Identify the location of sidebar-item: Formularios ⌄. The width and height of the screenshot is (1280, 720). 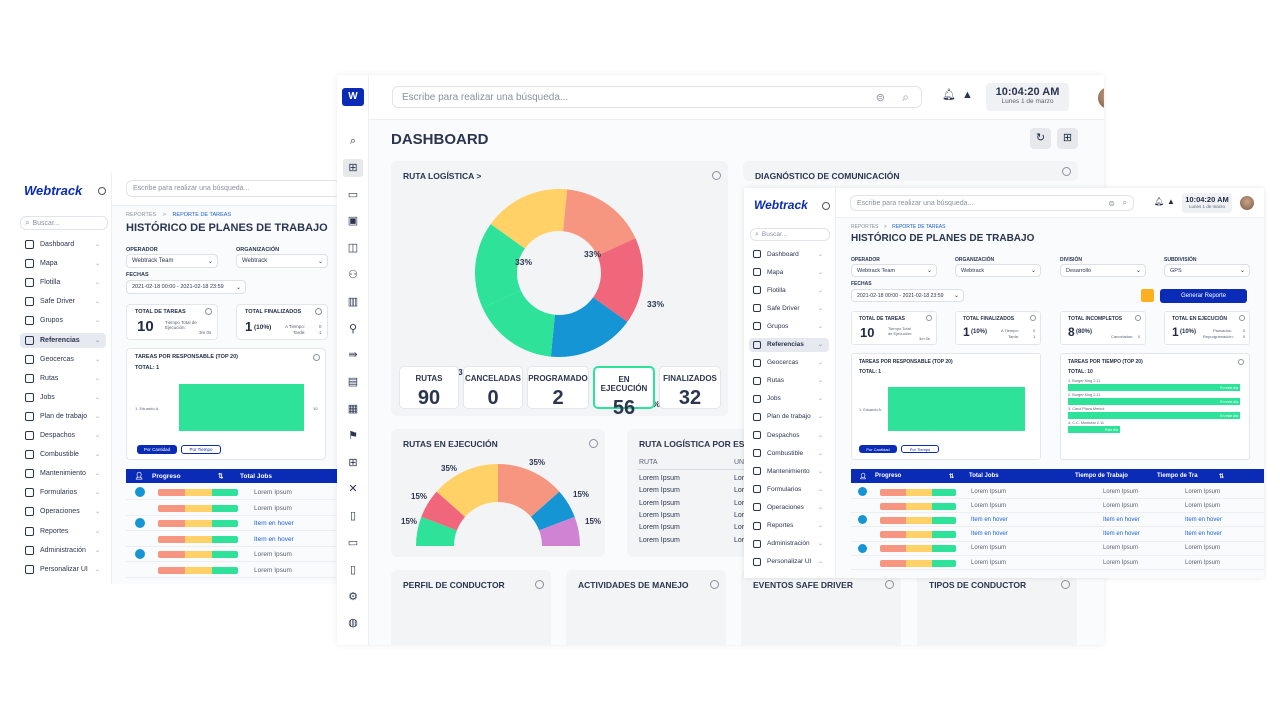
(789, 489).